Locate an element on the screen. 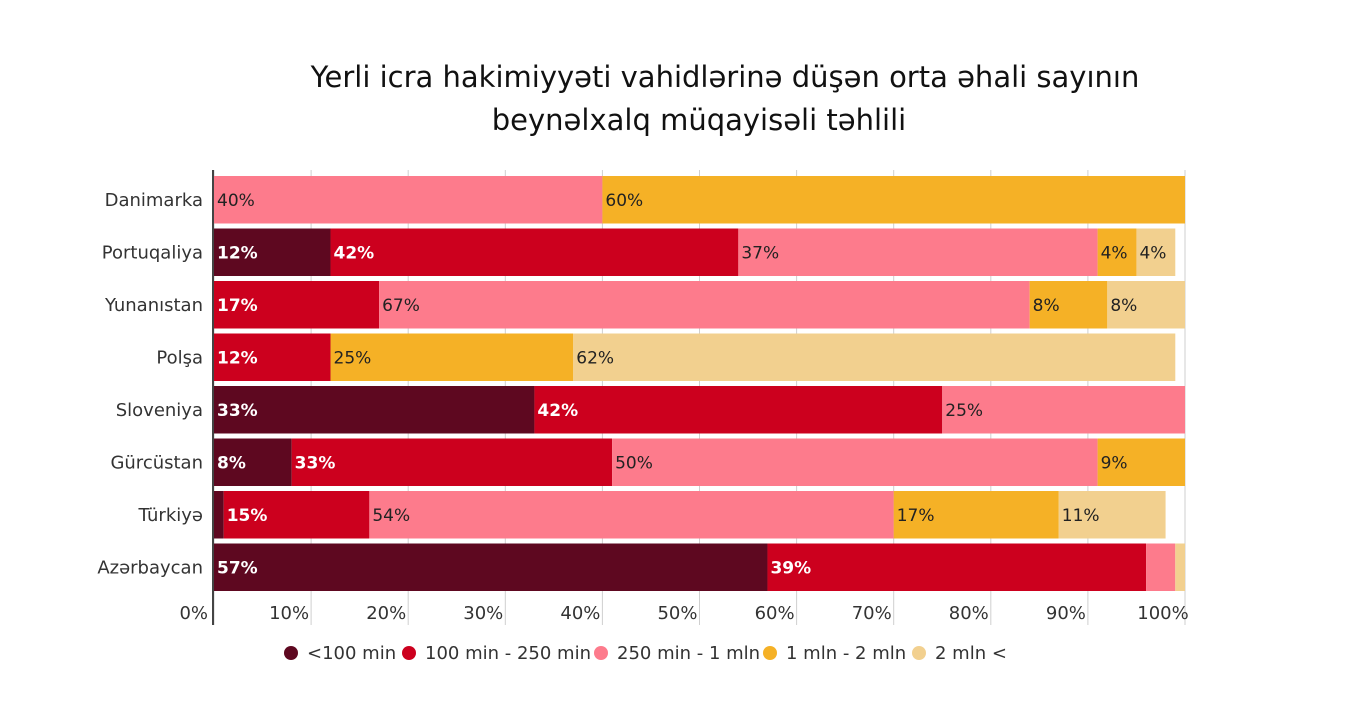  x-tick-label: 50% is located at coordinates (677, 613).